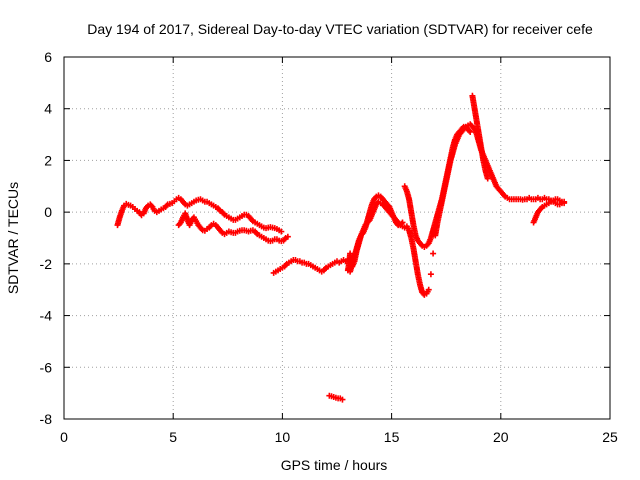 Image resolution: width=640 pixels, height=480 pixels. What do you see at coordinates (64, 437) in the screenshot?
I see `x-tick-label: 0` at bounding box center [64, 437].